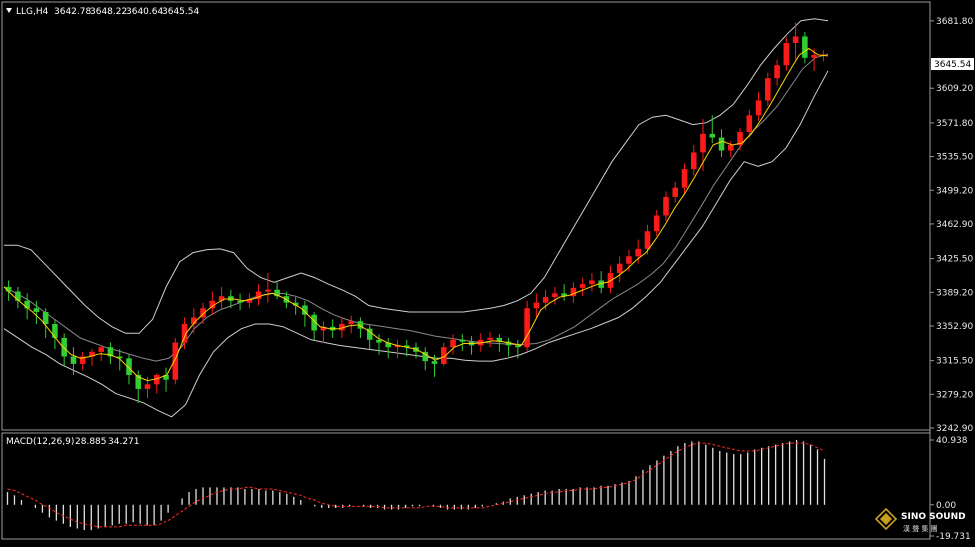 Image resolution: width=975 pixels, height=547 pixels. Describe the element at coordinates (9, 10) in the screenshot. I see `chart-menu-triangle-icon` at that location.